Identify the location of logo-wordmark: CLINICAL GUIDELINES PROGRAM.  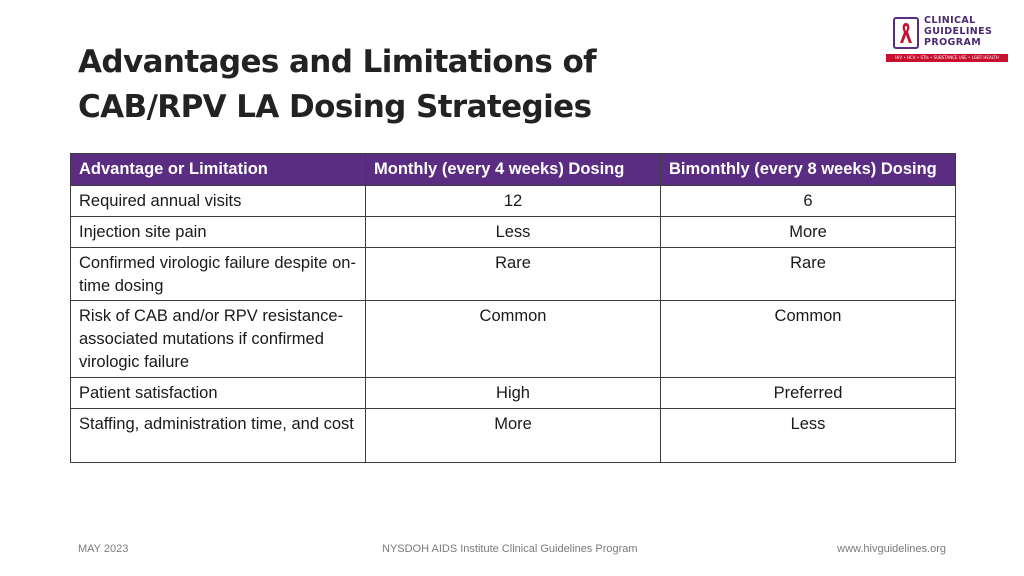
(958, 31).